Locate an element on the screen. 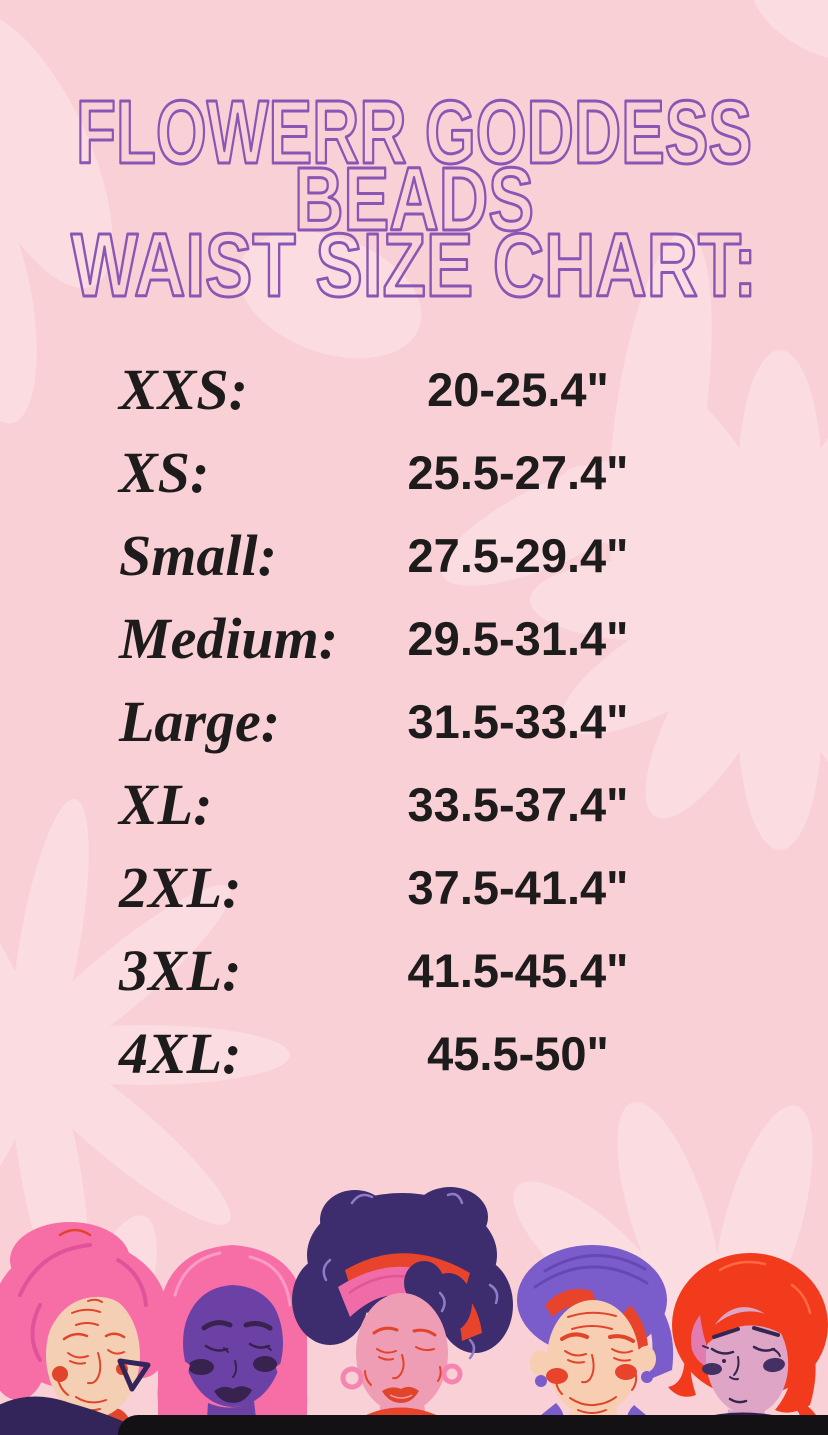  size-label: 4XL: is located at coordinates (180, 1053).